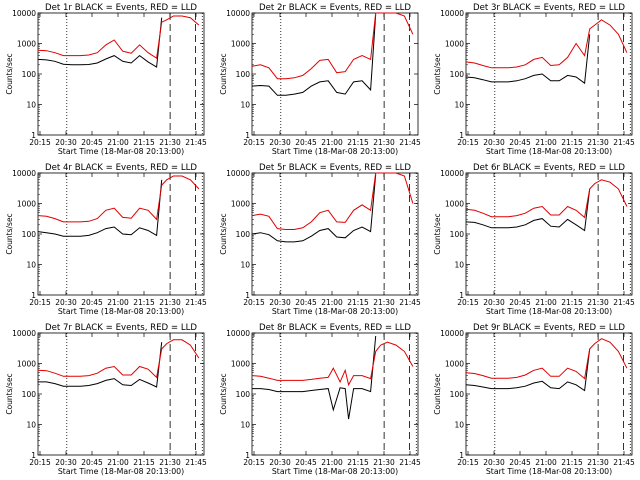 This screenshot has height=480, width=640. Describe the element at coordinates (335, 168) in the screenshot. I see `chart-title: Det 5r BLACK = Events, RED = LLD` at that location.